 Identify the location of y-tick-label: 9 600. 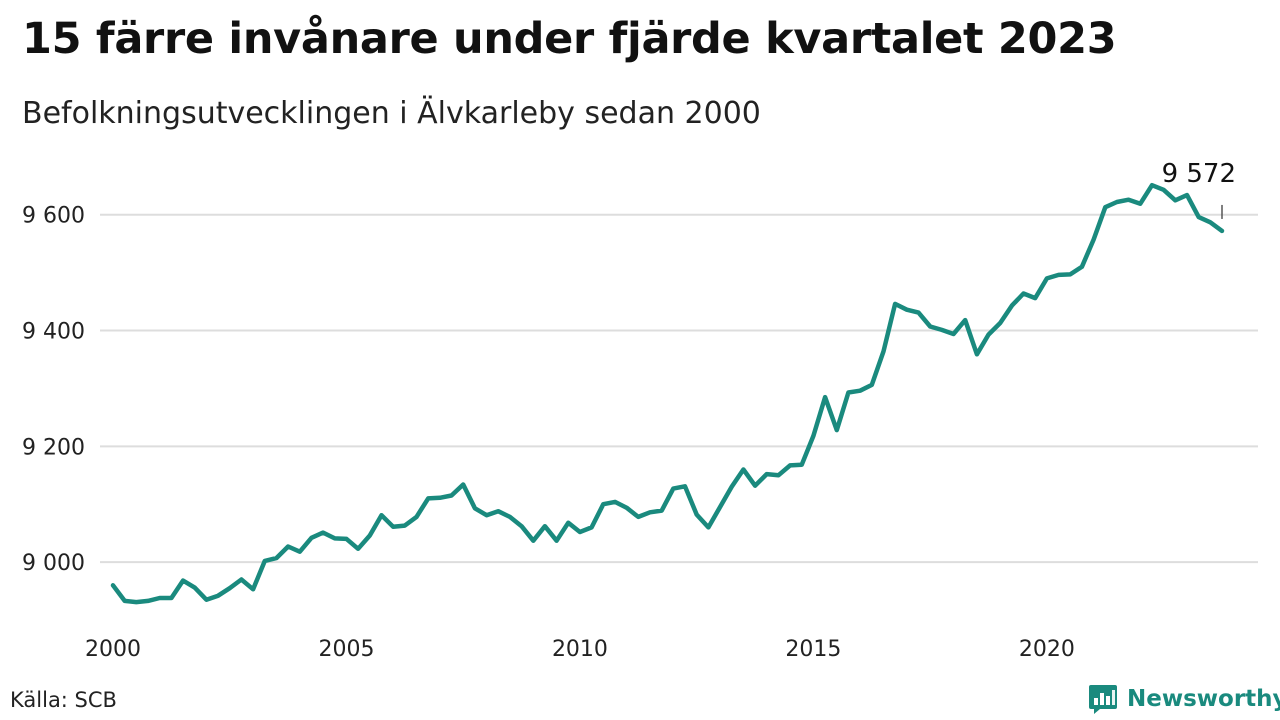
(53, 216).